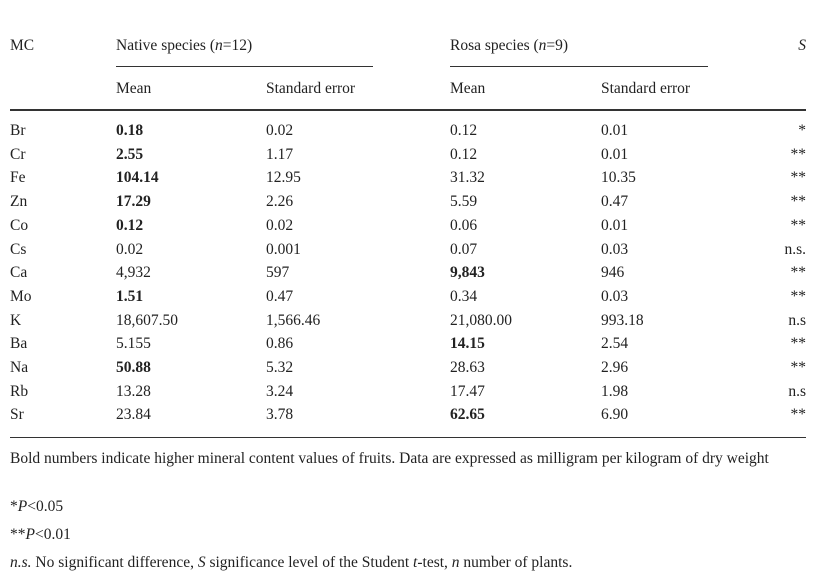  I want to click on cell-rosa-mean: 31.32, so click(467, 177).